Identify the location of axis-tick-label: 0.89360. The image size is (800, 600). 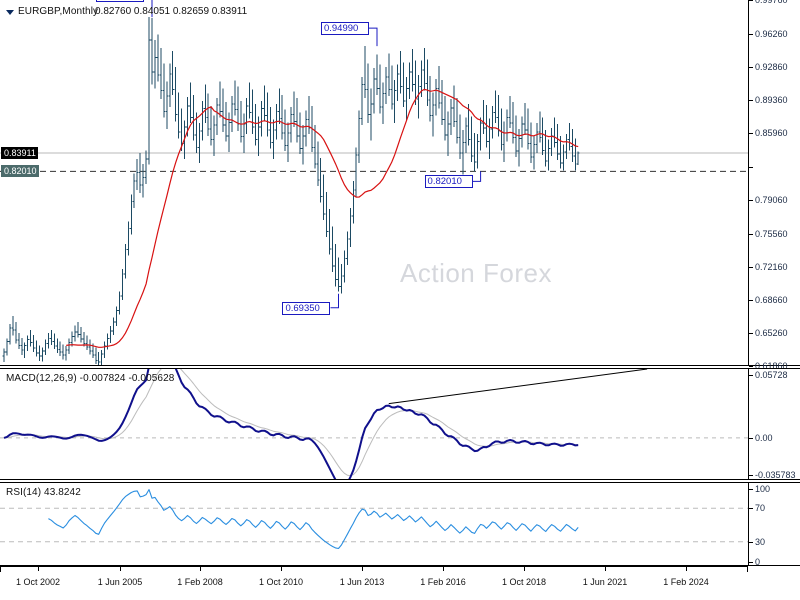
(771, 100).